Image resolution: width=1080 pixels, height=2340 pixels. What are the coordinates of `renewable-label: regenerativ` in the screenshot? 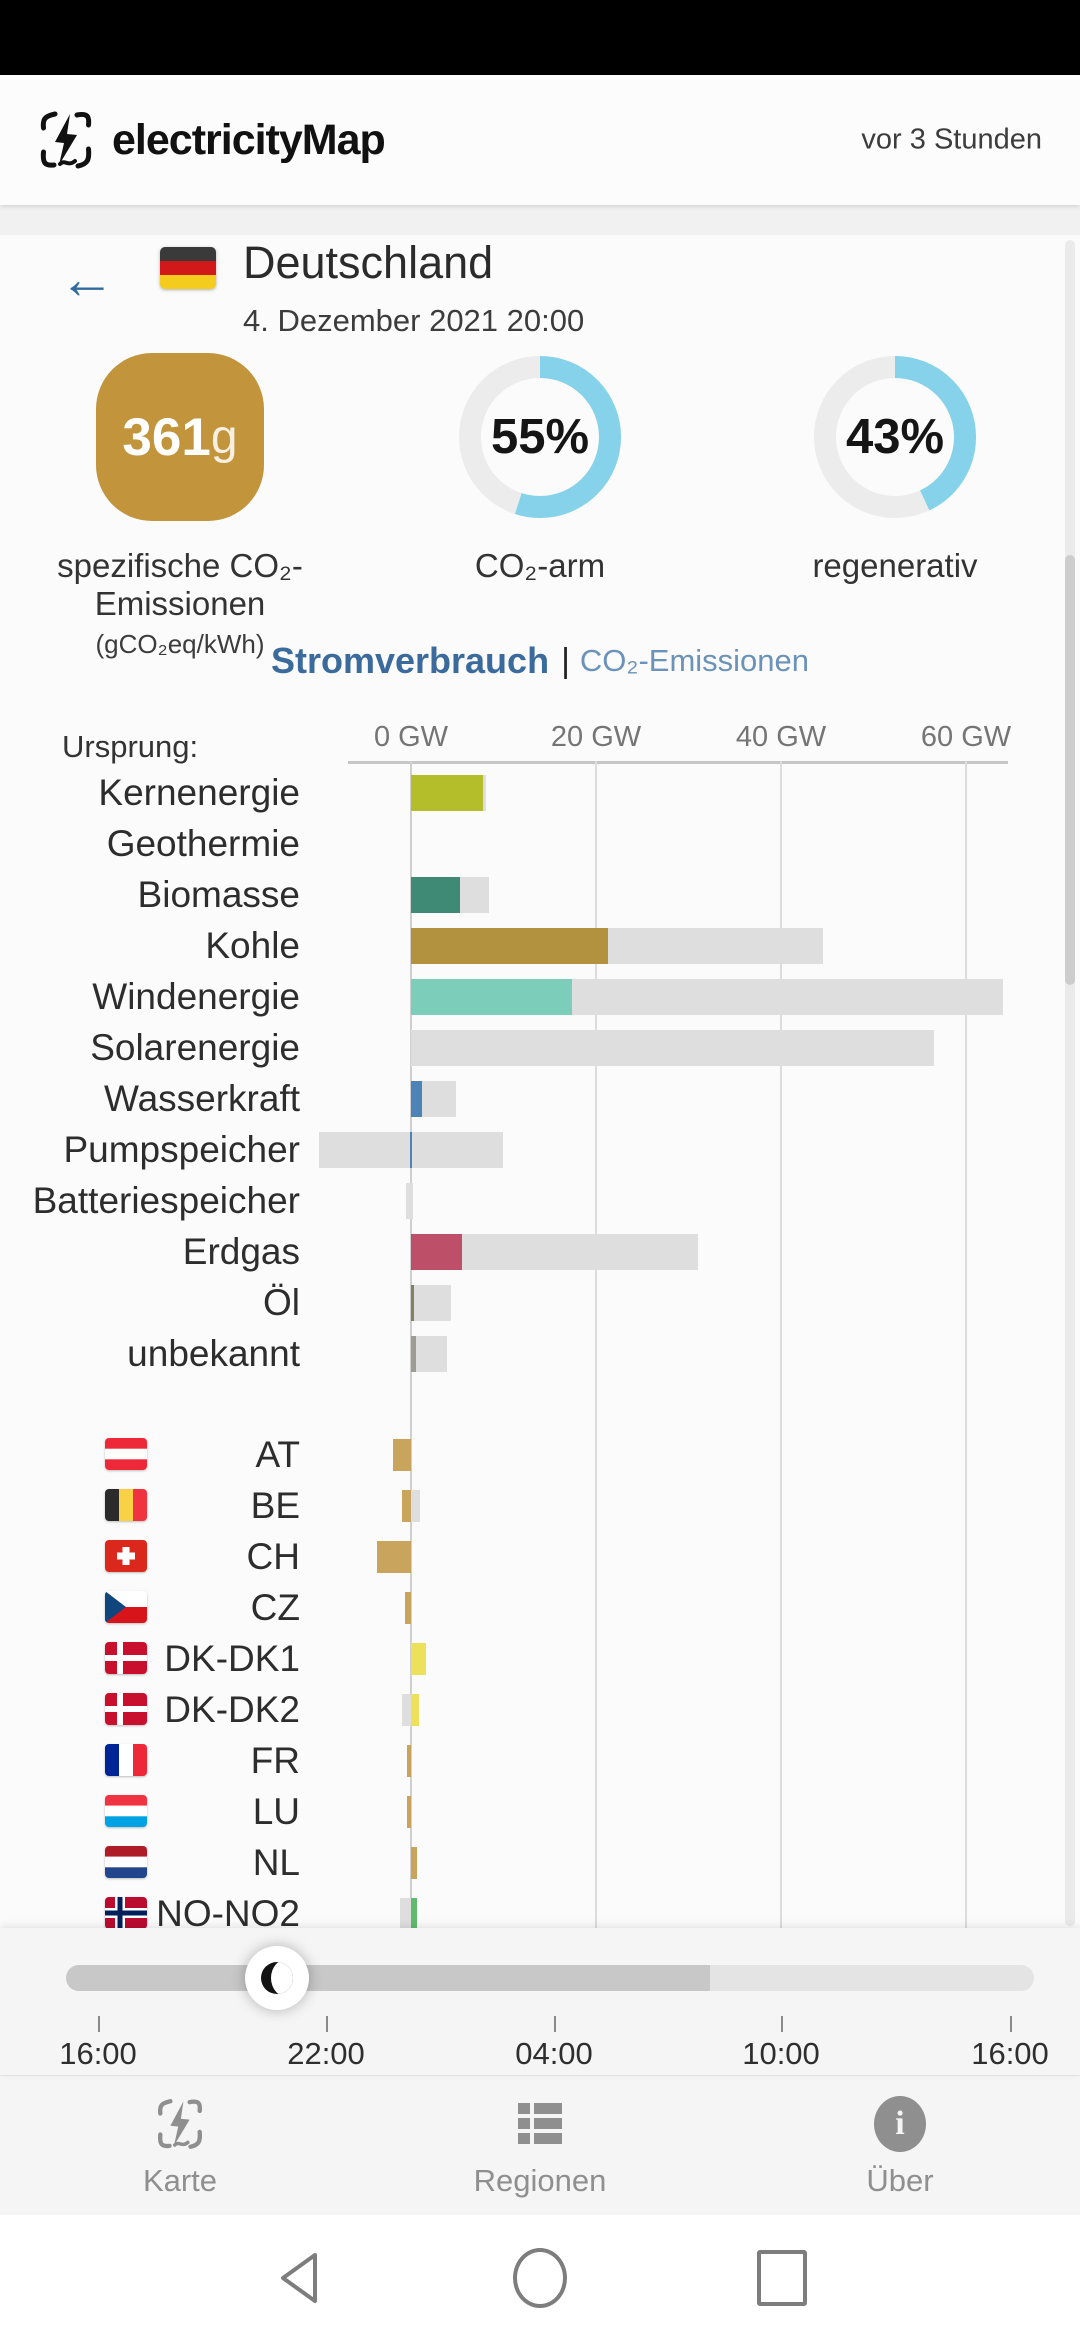 It's located at (895, 565).